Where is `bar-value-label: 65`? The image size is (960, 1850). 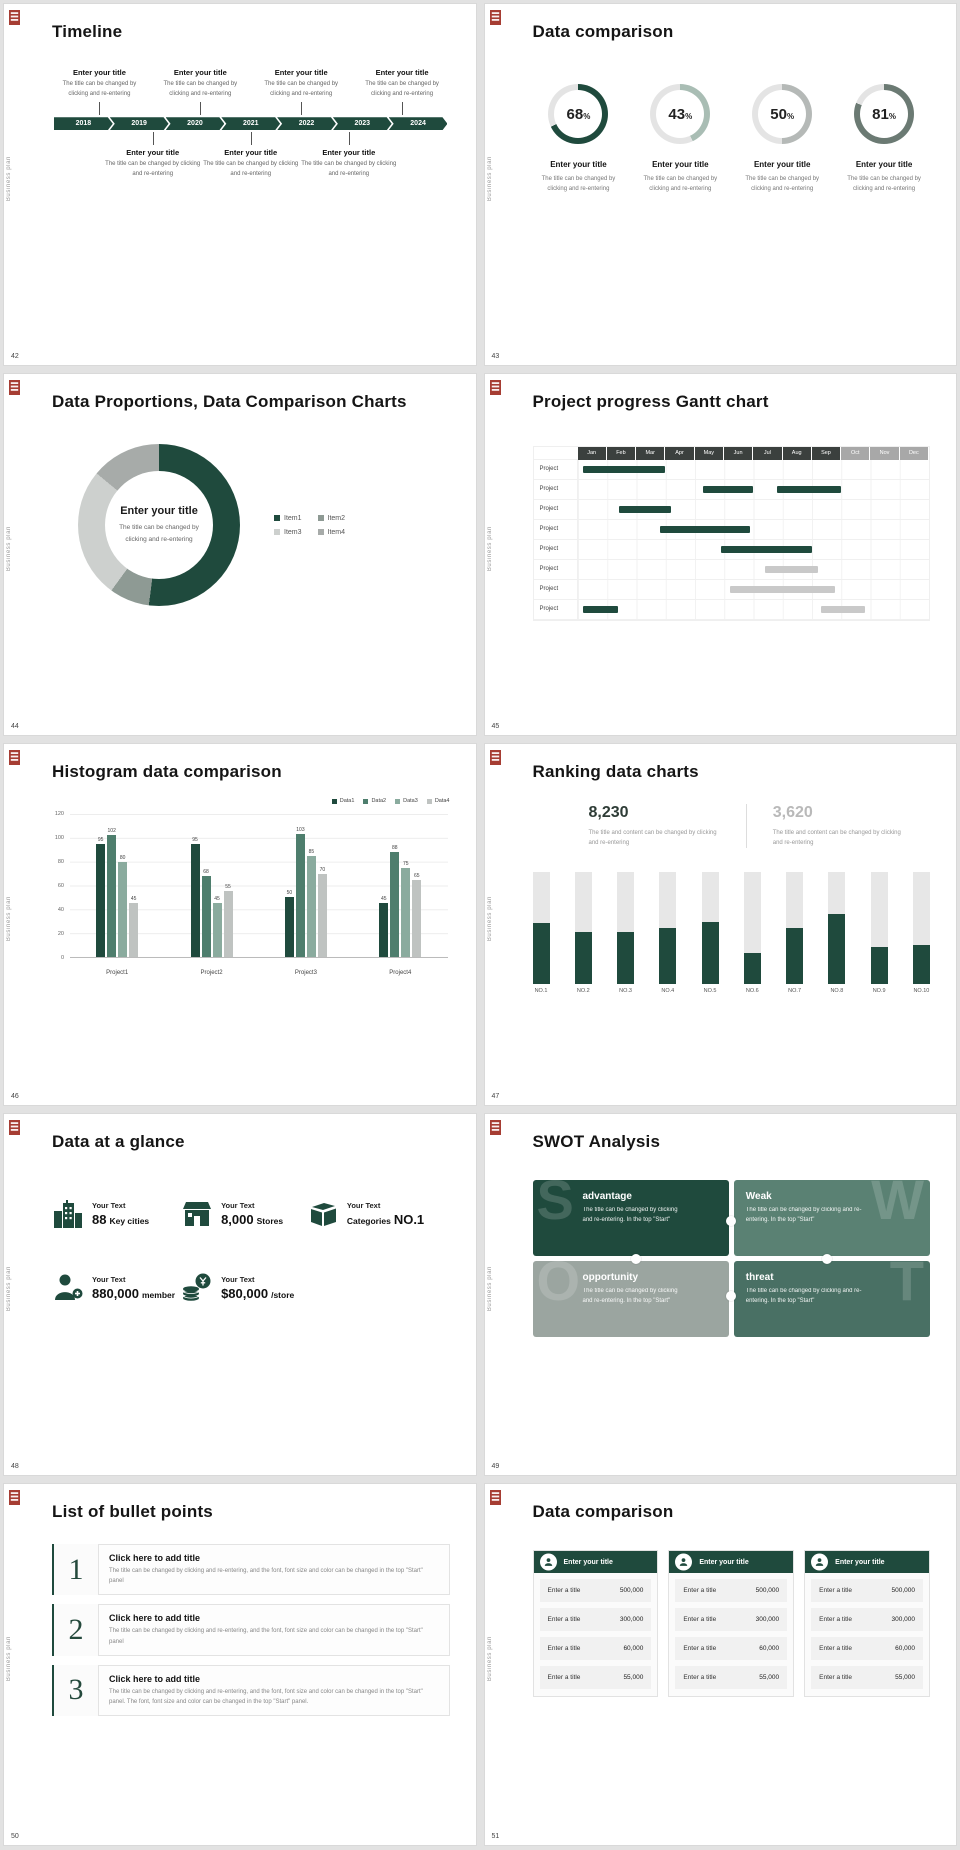
bar-value-label: 65 is located at coordinates (417, 875).